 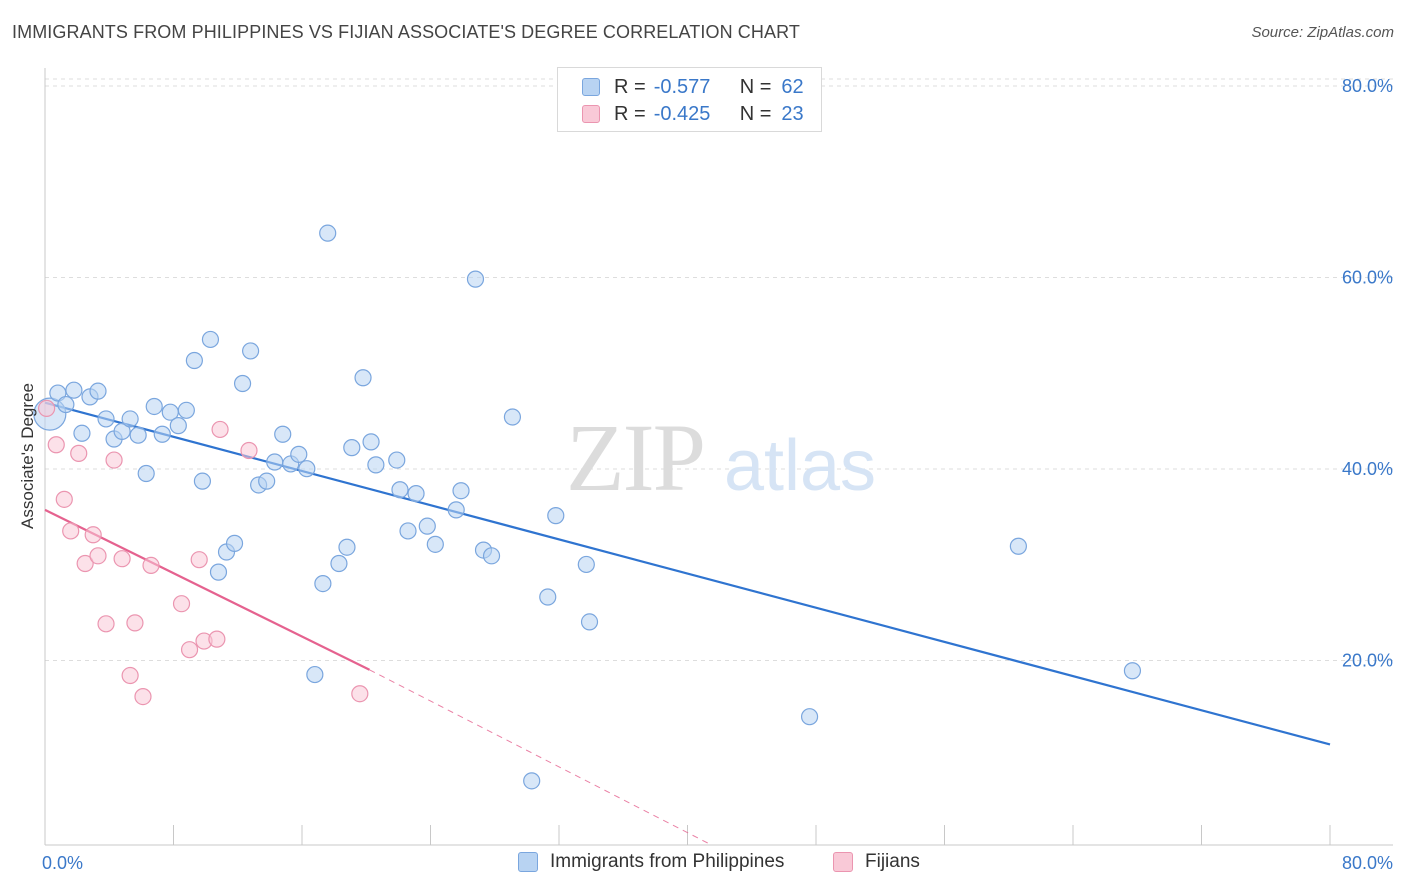 I want to click on legend-row-philippines: R = -0.577 N = 62, so click(x=693, y=87).